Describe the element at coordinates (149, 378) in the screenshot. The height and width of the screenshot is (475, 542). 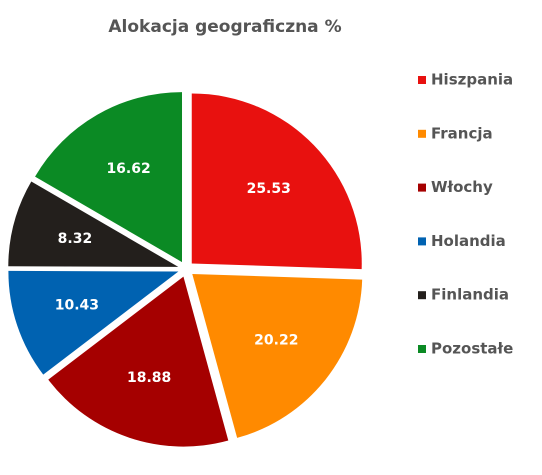
I see `data-label: 18.88` at that location.